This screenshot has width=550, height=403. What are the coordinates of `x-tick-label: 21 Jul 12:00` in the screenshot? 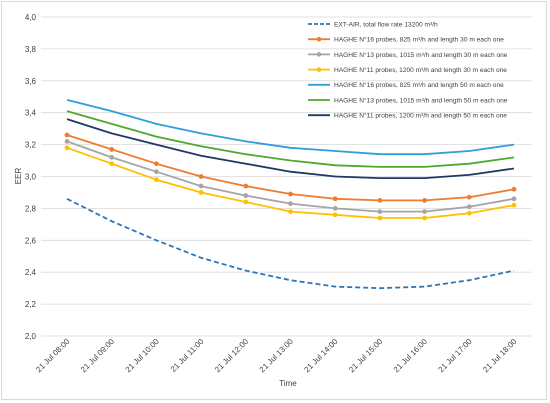 It's located at (232, 356).